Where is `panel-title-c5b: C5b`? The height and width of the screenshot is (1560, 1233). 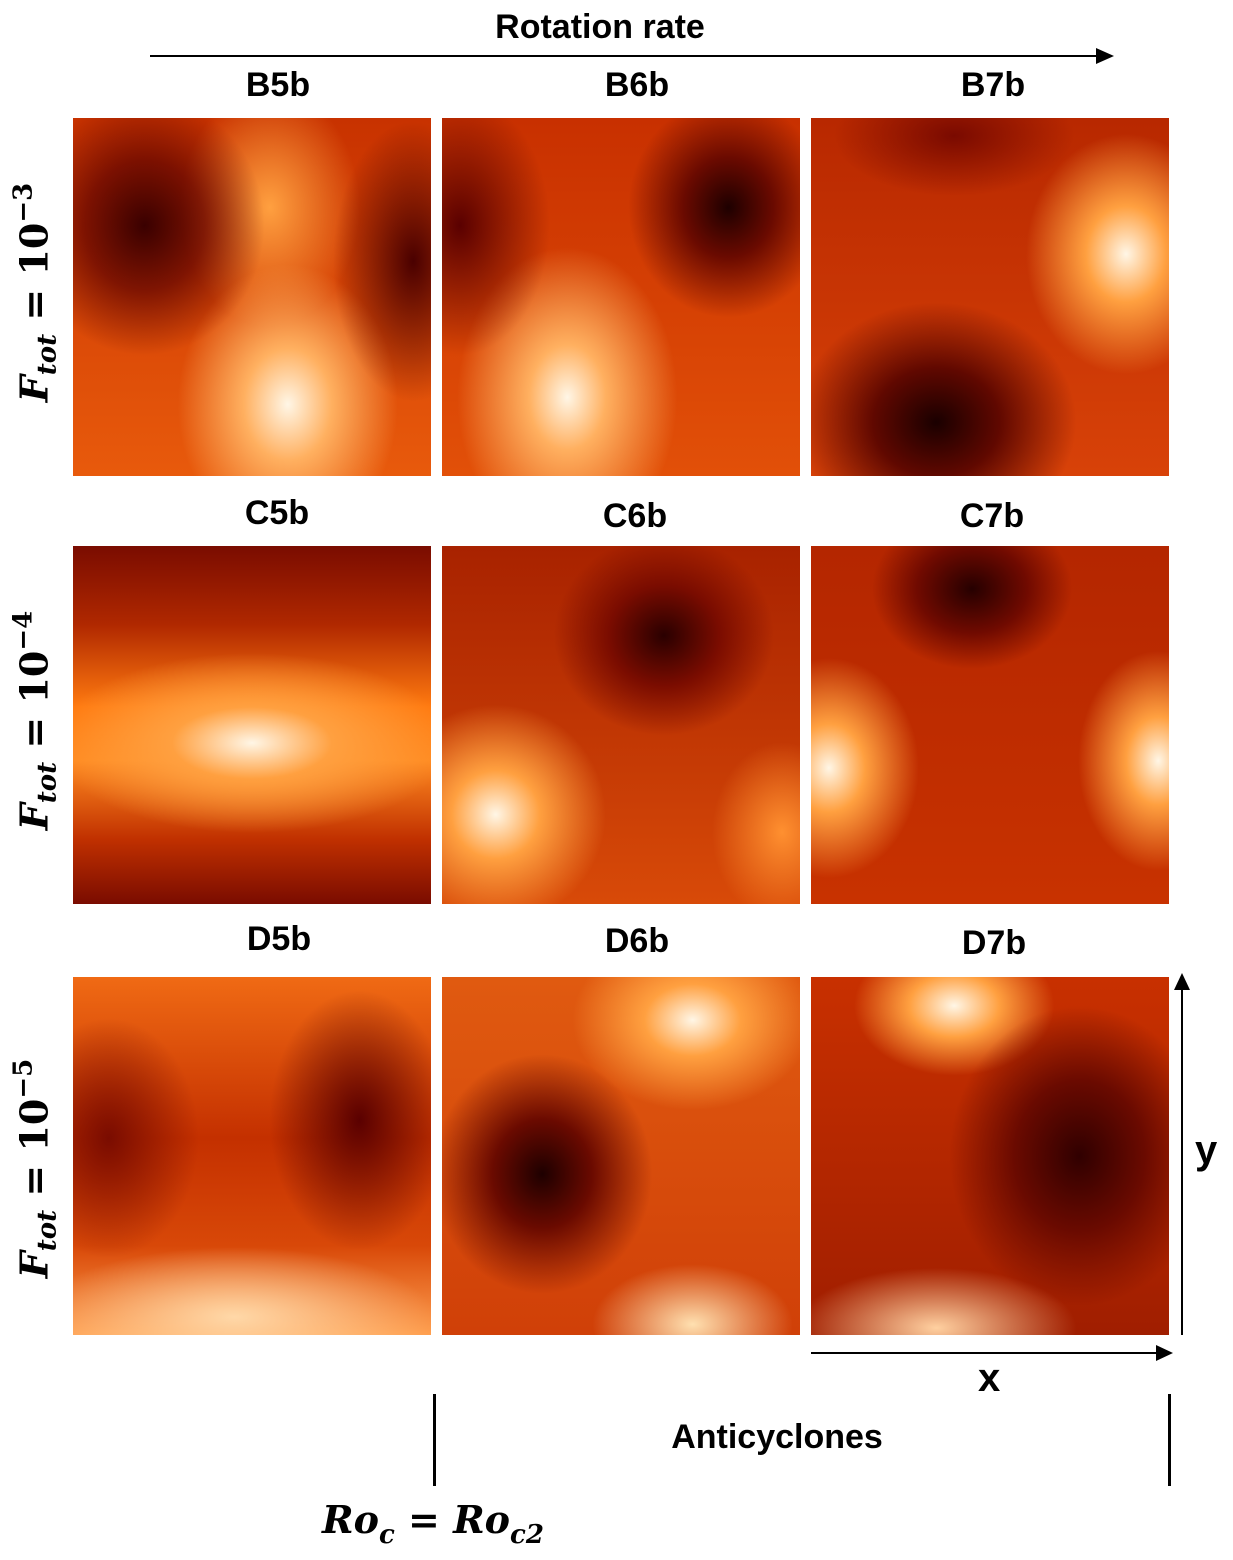 panel-title-c5b: C5b is located at coordinates (277, 513).